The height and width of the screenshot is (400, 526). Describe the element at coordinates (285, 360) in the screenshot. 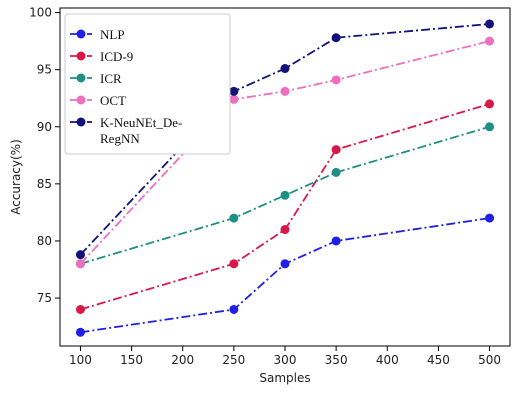

I see `x-tick-label: 300` at that location.